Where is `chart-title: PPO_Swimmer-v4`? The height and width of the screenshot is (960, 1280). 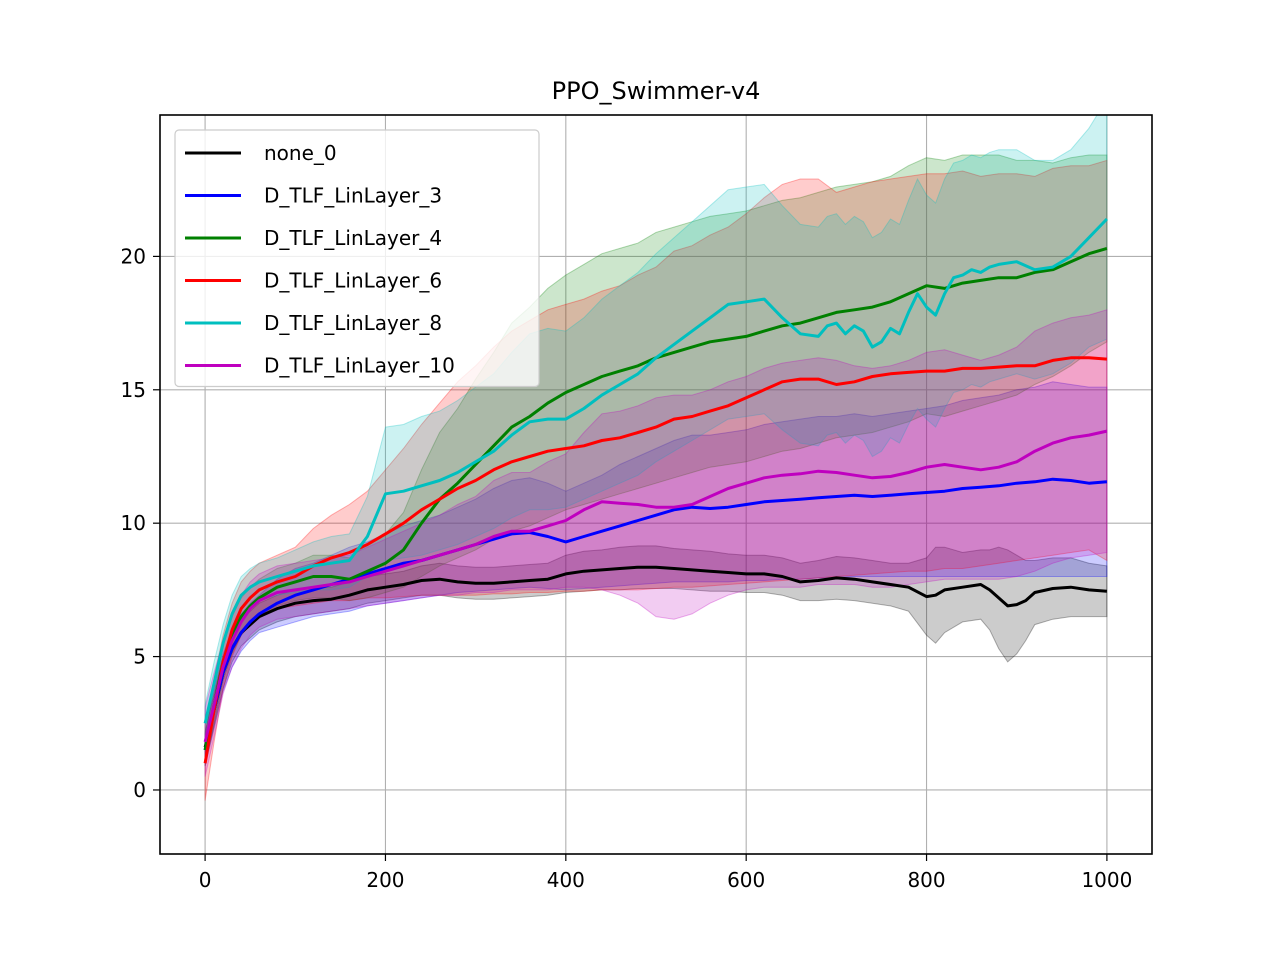
chart-title: PPO_Swimmer-v4 is located at coordinates (656, 91).